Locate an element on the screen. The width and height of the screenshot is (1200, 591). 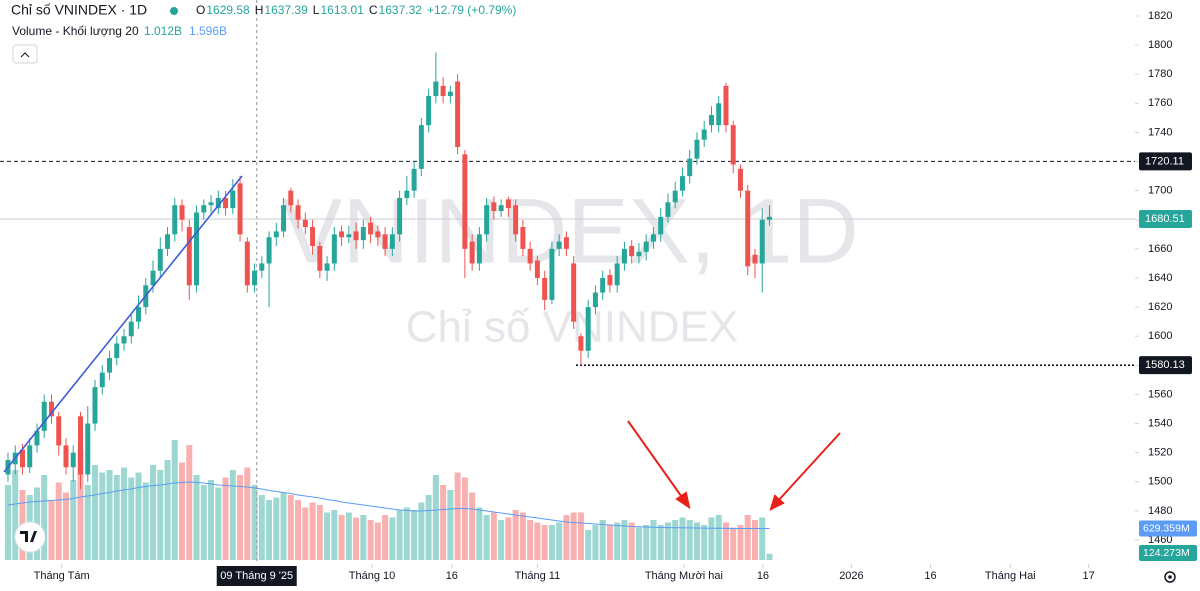
y-tick-label: 1700 is located at coordinates (1160, 191).